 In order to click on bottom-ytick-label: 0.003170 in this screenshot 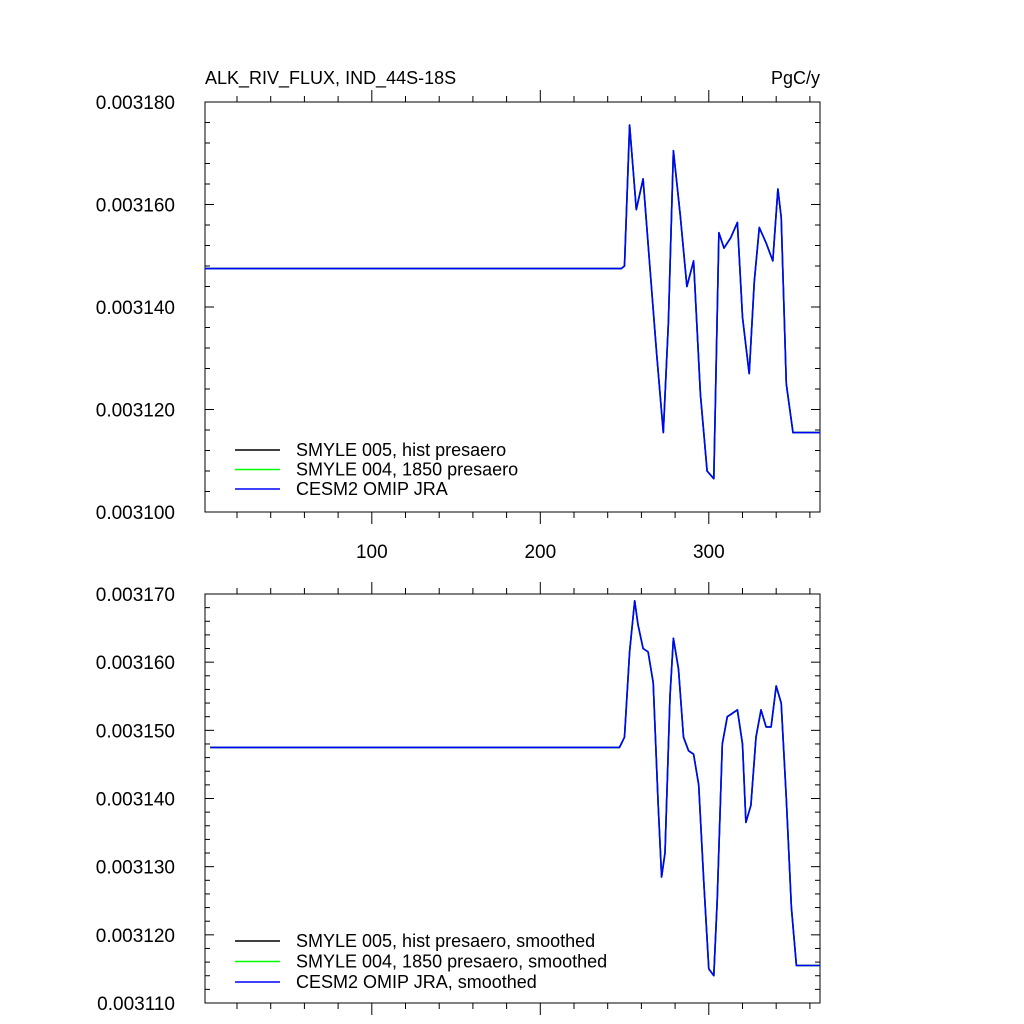, I will do `click(135, 595)`.